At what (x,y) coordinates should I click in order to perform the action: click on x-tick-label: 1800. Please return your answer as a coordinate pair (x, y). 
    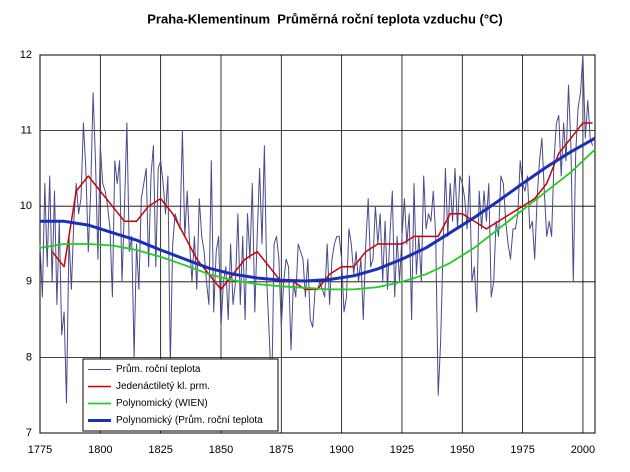
    Looking at the image, I should click on (100, 450).